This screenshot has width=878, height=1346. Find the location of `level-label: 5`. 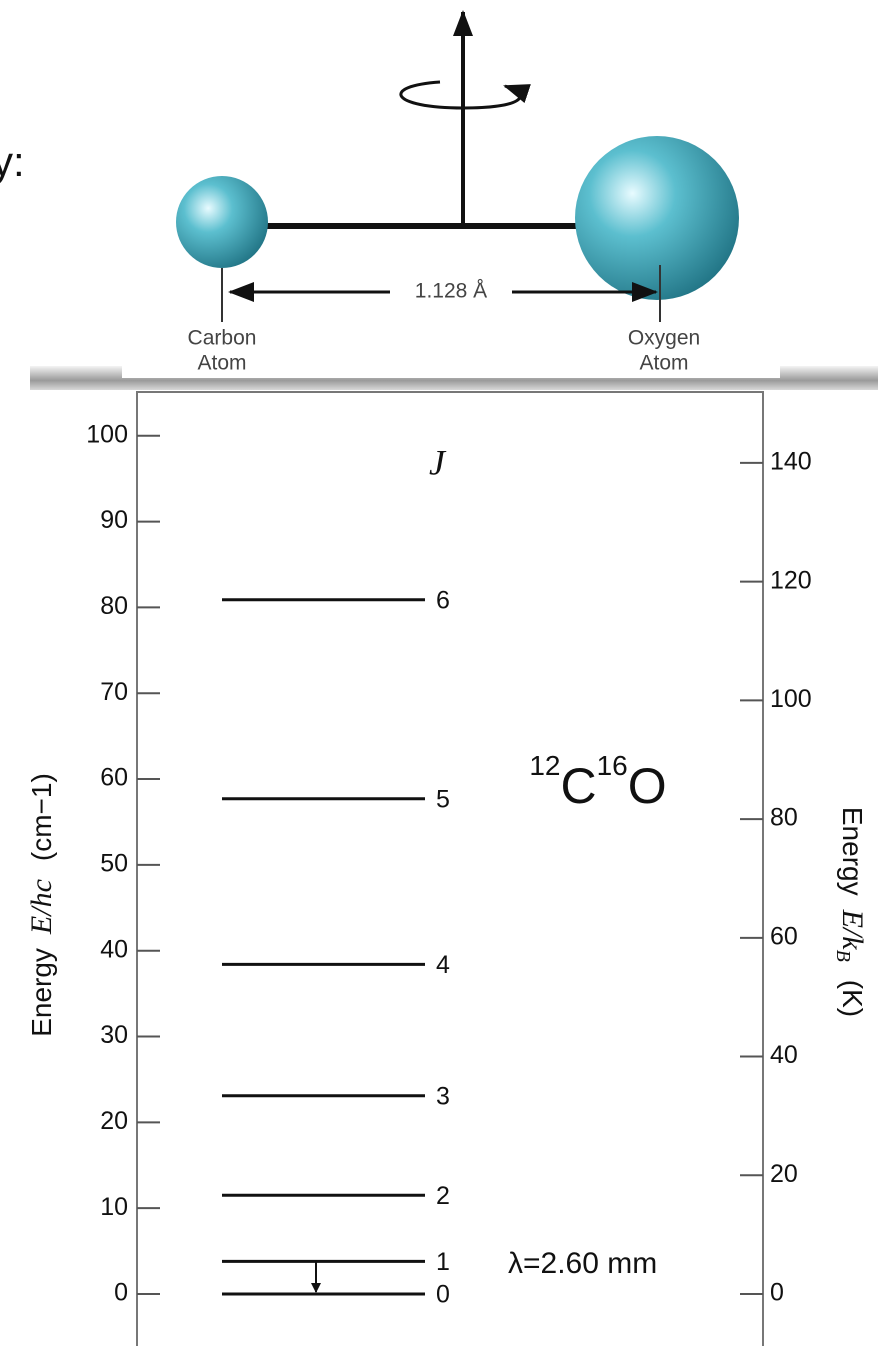

level-label: 5 is located at coordinates (443, 799).